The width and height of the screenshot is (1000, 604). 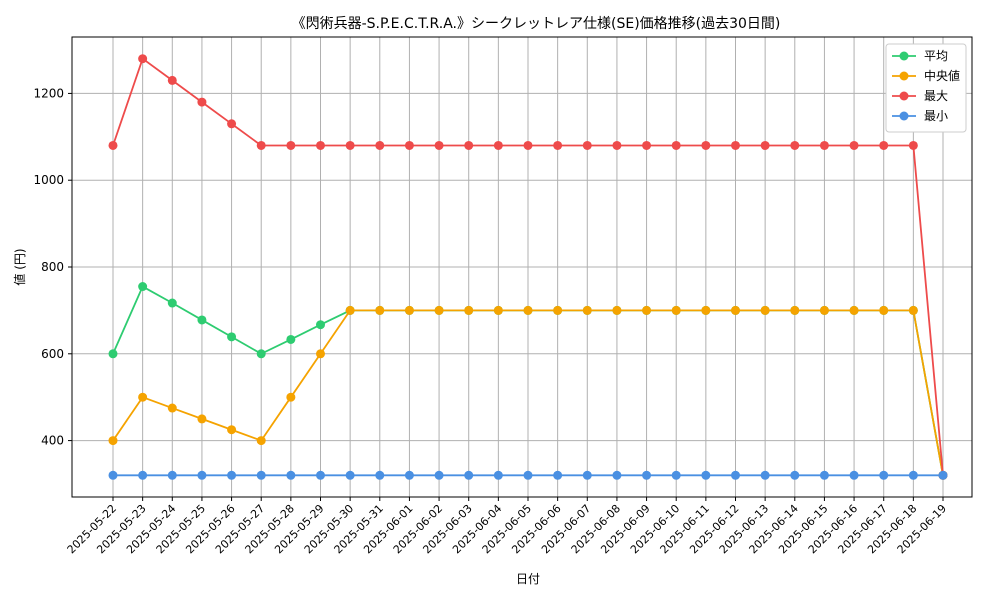 I want to click on legend-label: 最大, so click(x=936, y=96).